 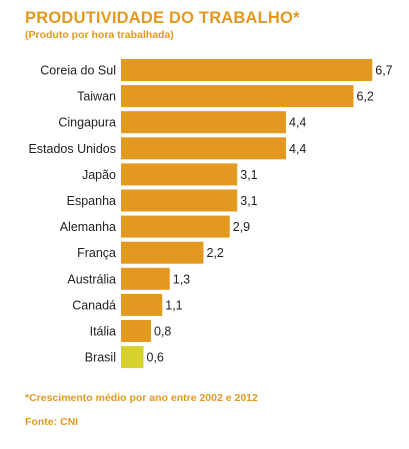 I want to click on bar-alemanha, so click(x=175, y=226).